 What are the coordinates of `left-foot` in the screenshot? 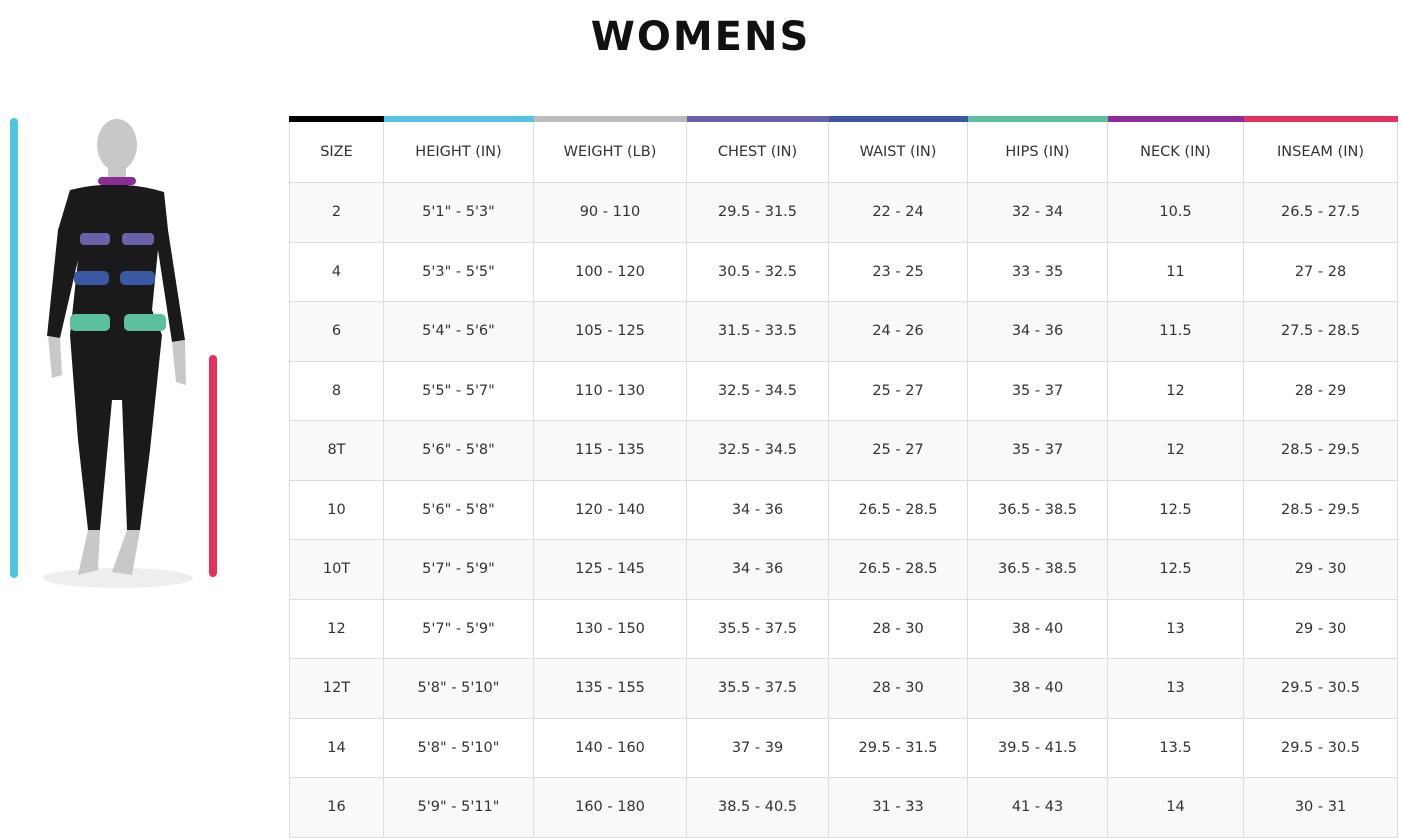 It's located at (89, 552).